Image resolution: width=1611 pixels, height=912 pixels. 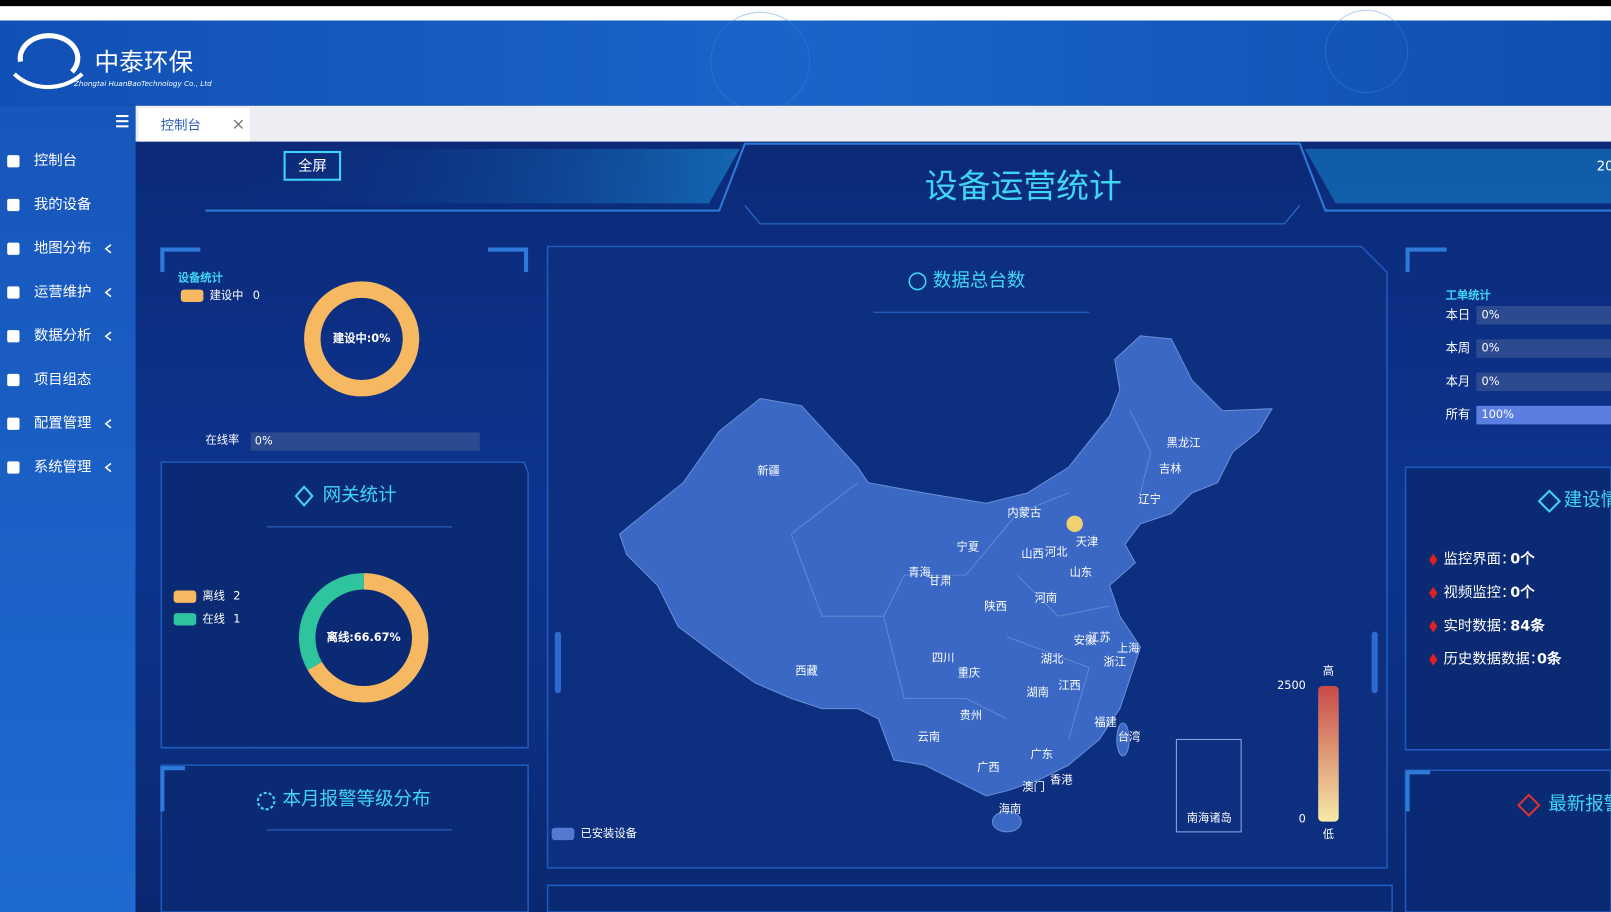 I want to click on province-label: 安徽, so click(x=1085, y=640).